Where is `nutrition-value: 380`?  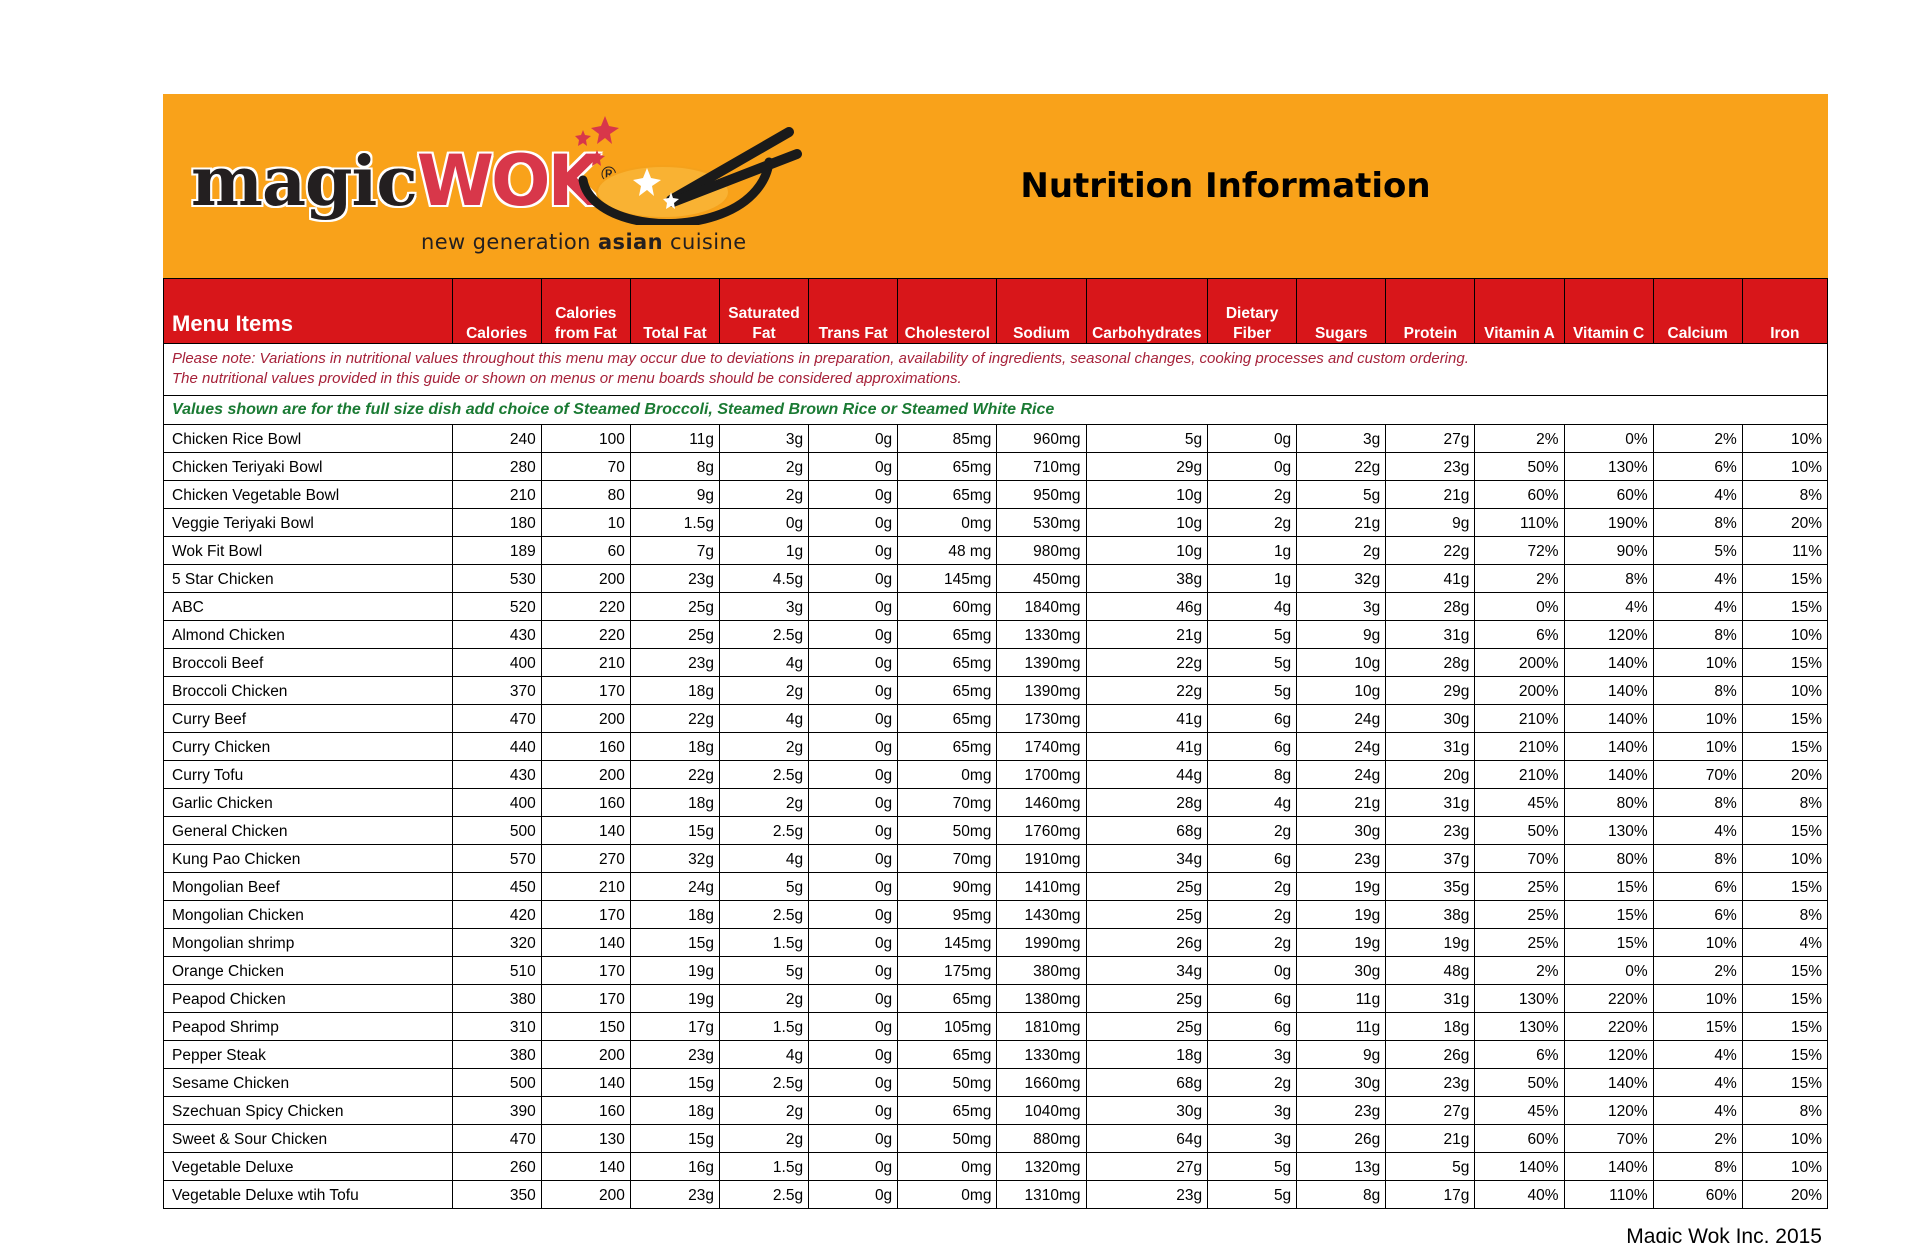
nutrition-value: 380 is located at coordinates (496, 998).